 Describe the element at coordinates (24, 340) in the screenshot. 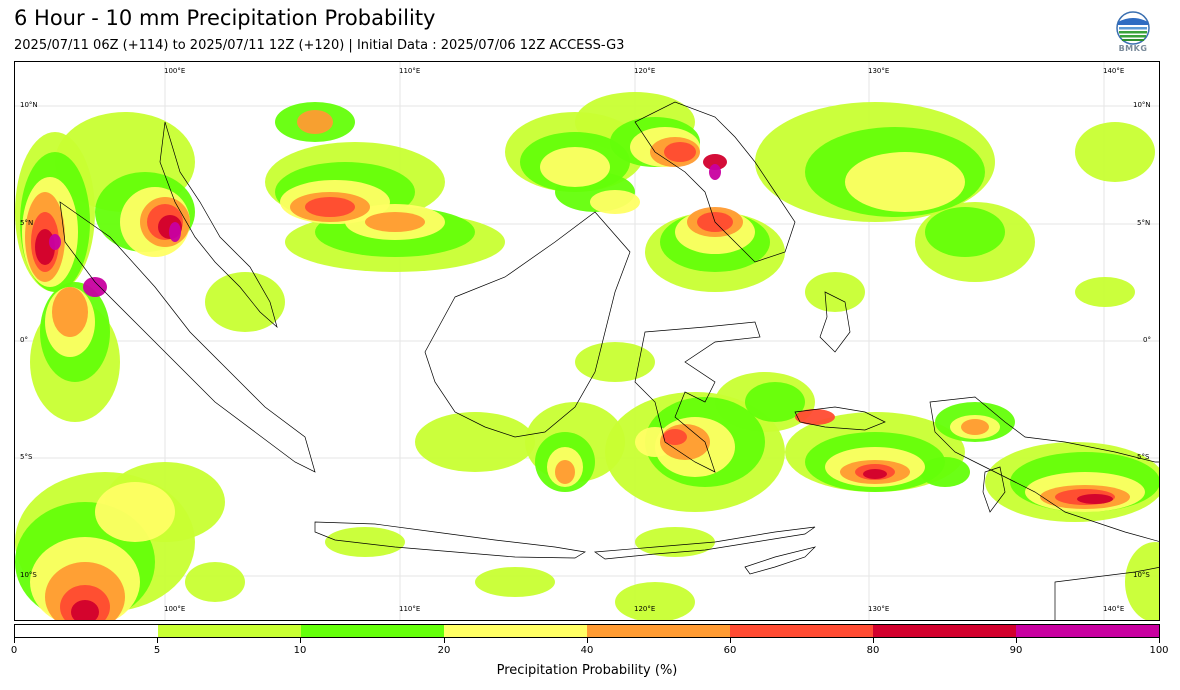

I see `lat-label-left-0: 0°` at that location.